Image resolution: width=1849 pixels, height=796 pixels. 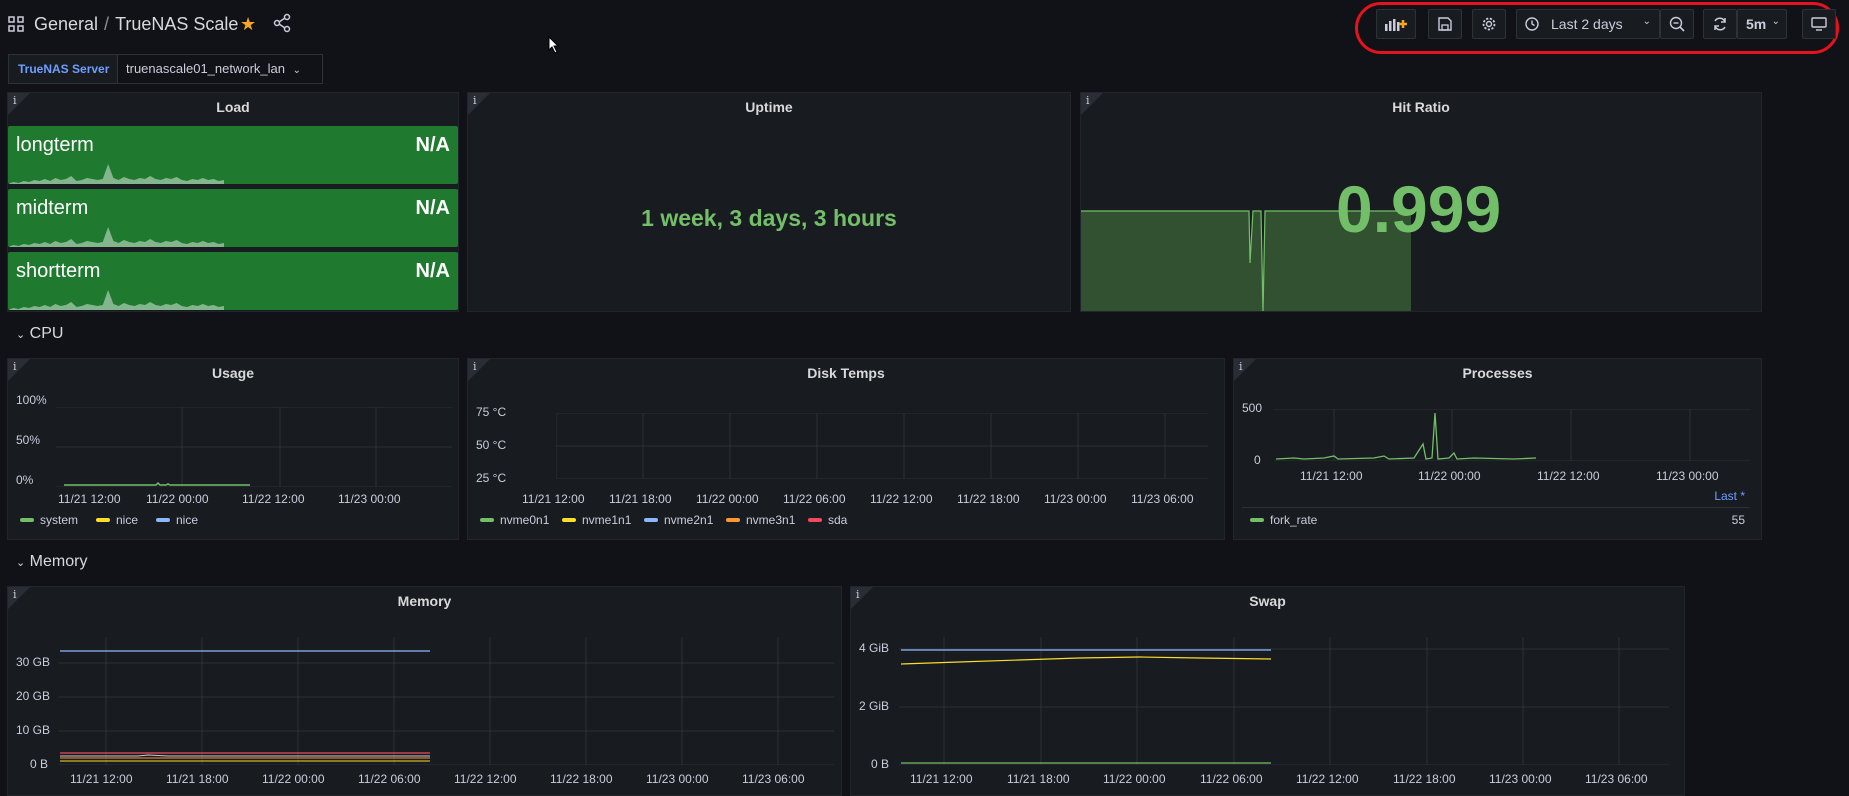 I want to click on server-variable-select: truenascale01_network_lan ⌄, so click(x=220, y=69).